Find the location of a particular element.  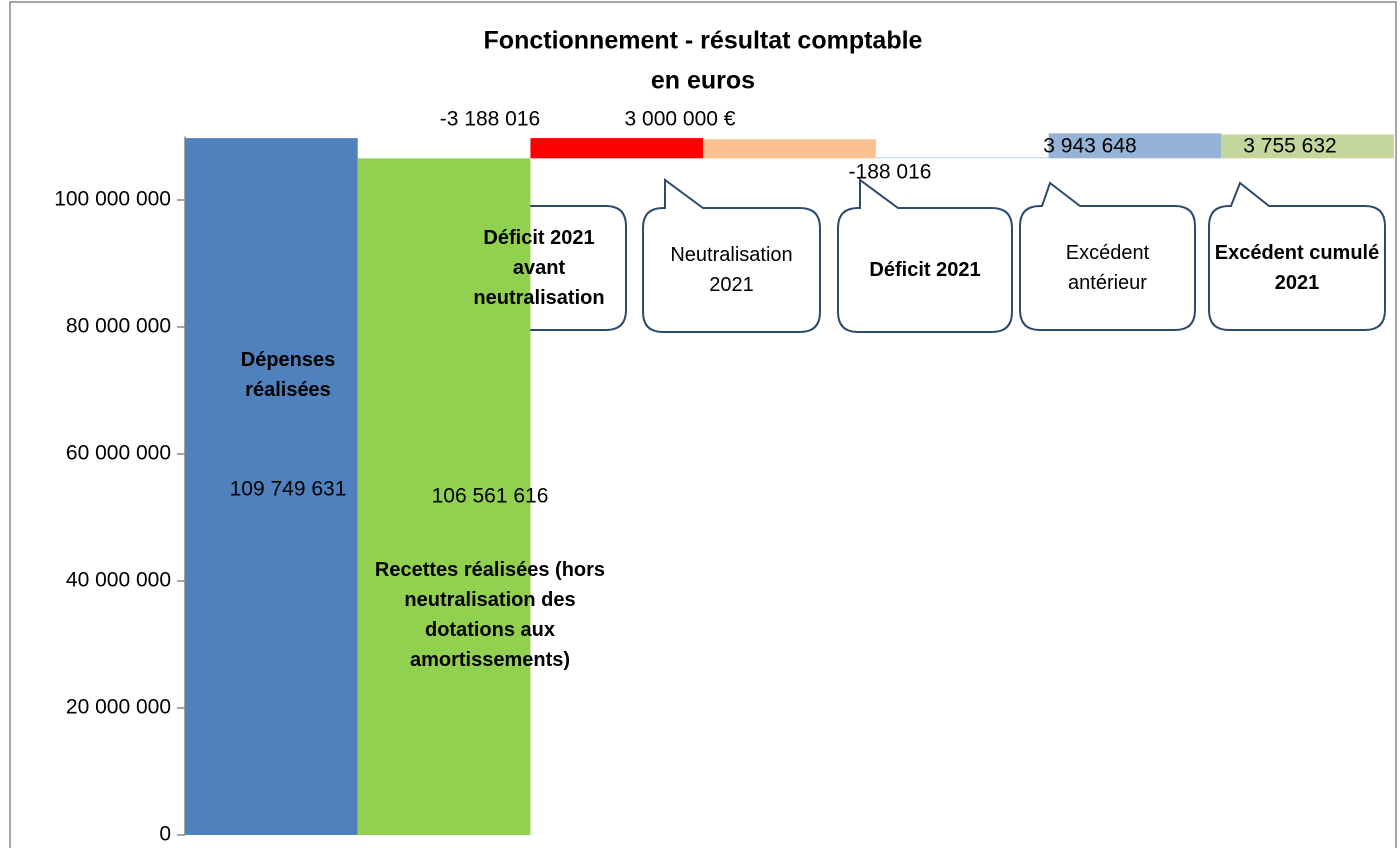

callout-label: Déficit 2021 avant neutralisation is located at coordinates (539, 268).